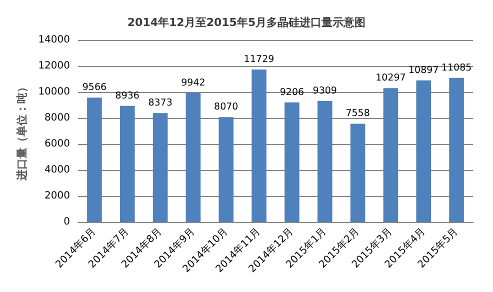 The height and width of the screenshot is (292, 493). Describe the element at coordinates (193, 82) in the screenshot. I see `data-label: 9942` at that location.